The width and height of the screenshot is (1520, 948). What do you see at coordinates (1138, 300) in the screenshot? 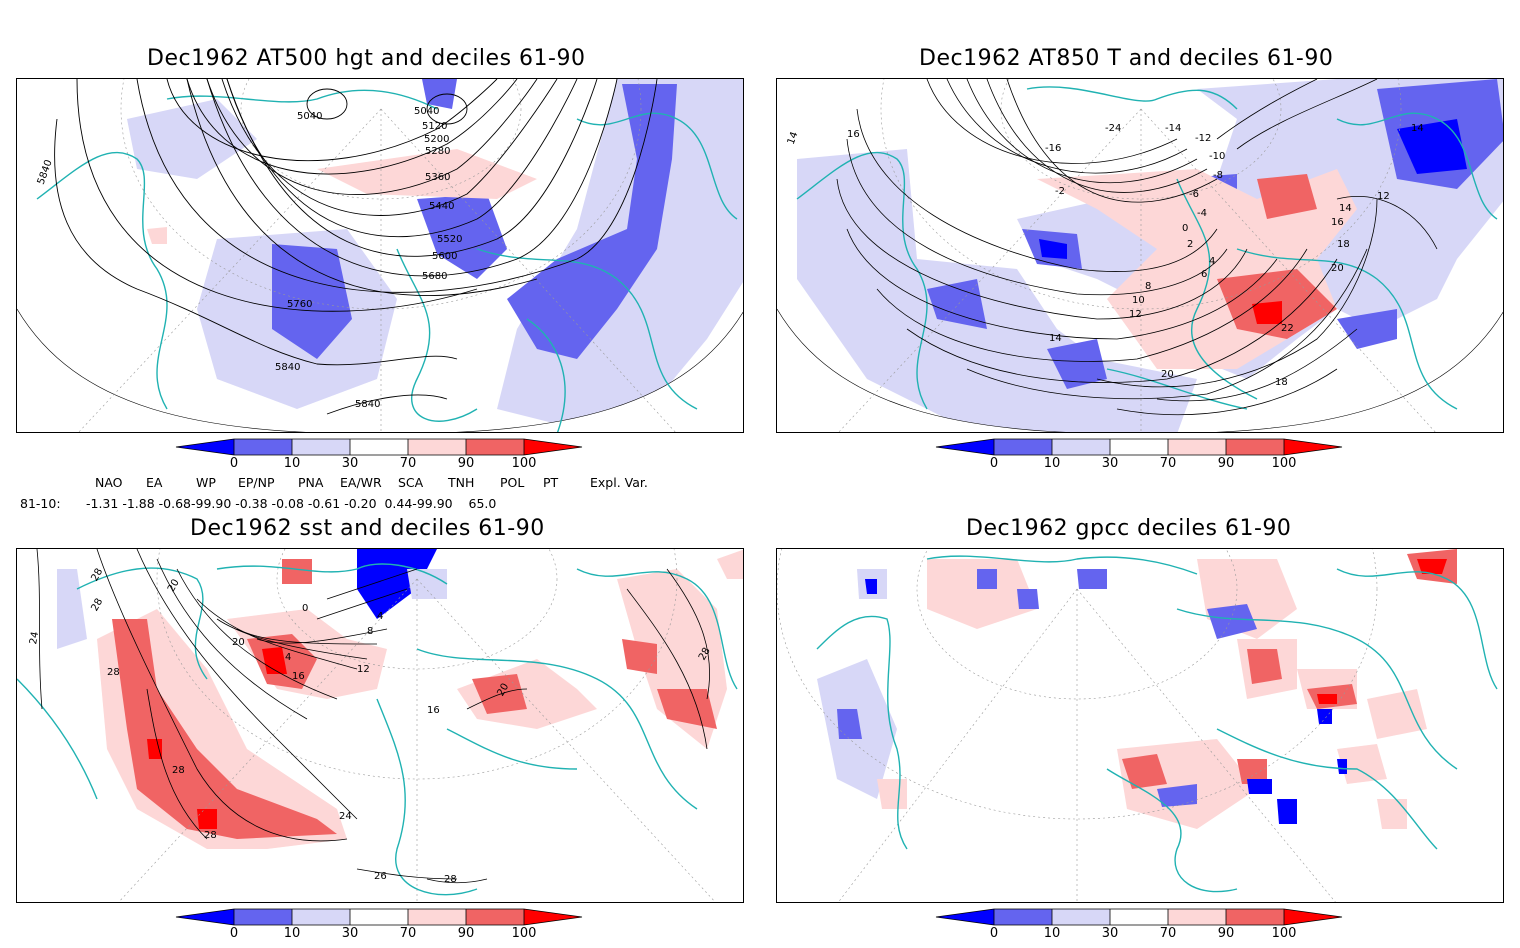
I see `ctr-label: 10` at bounding box center [1138, 300].